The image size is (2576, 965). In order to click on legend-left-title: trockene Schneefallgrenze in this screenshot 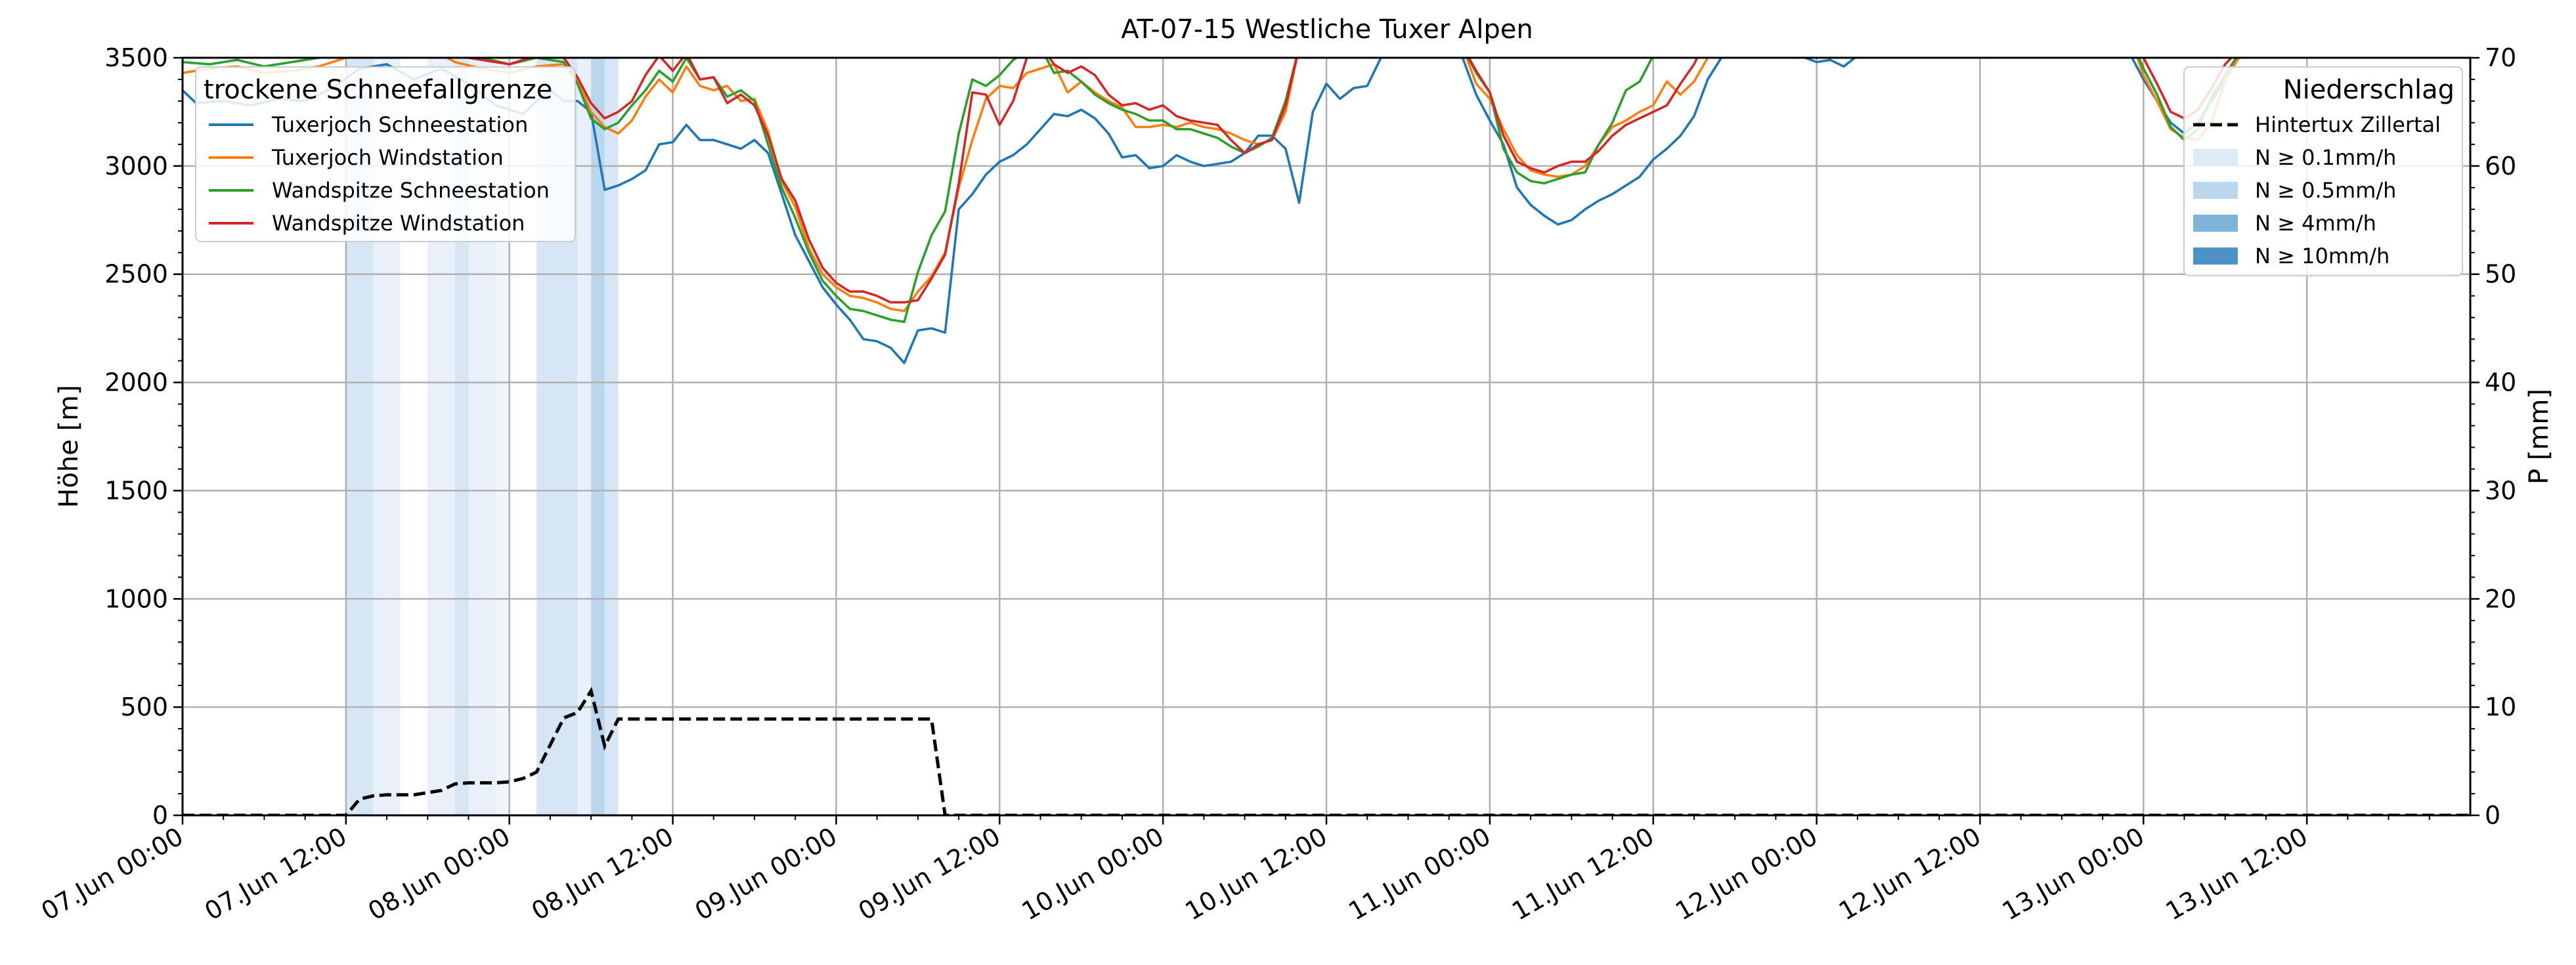, I will do `click(378, 90)`.